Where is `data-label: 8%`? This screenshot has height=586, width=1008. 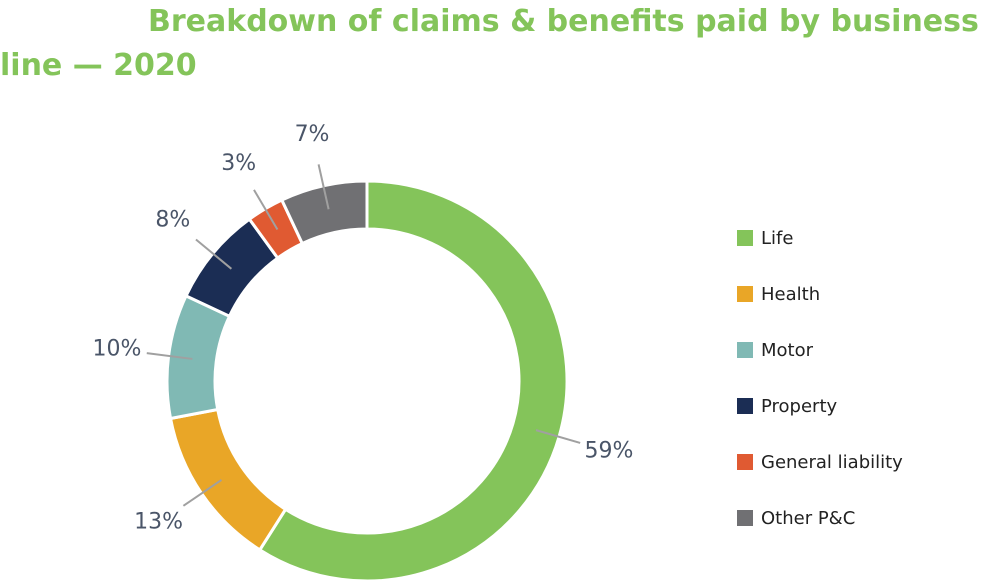 data-label: 8% is located at coordinates (172, 219).